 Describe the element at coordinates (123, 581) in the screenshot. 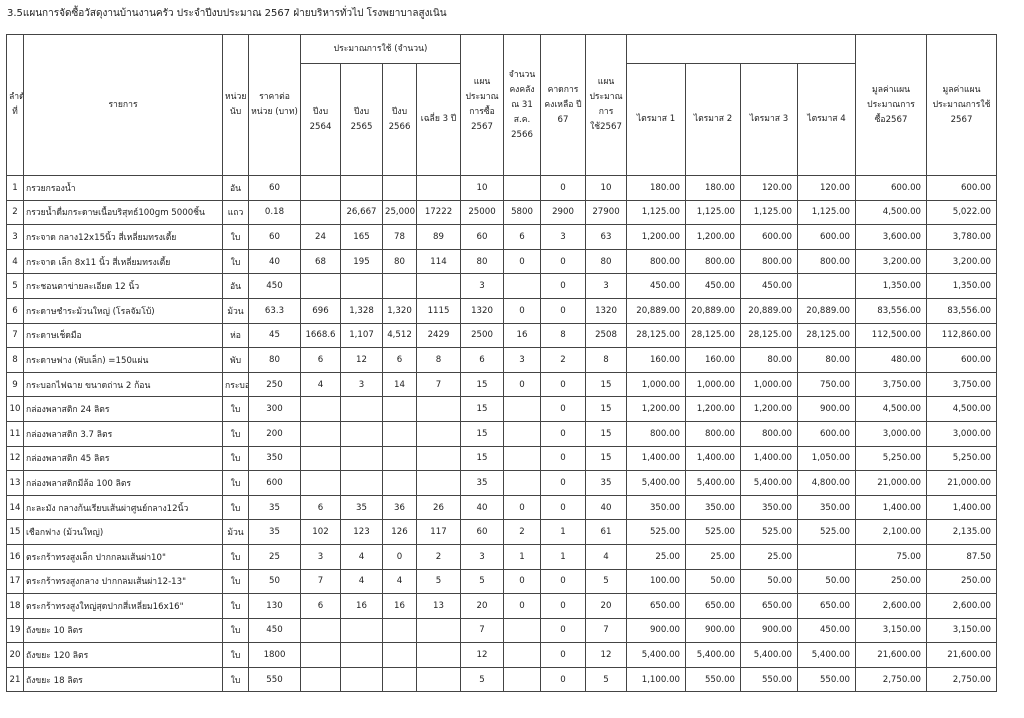

I see `cell-item: ตระกร้าทรงสูงกลาง ปากกลมเส้นผ่า12-13"` at that location.